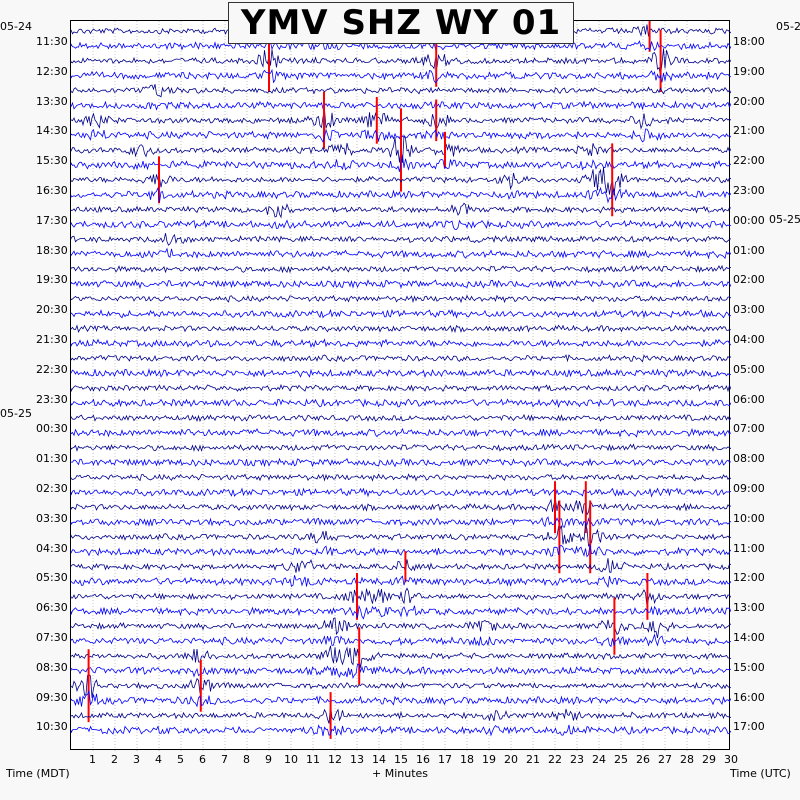  Describe the element at coordinates (749, 399) in the screenshot. I see `right-time-label: 06:00` at that location.